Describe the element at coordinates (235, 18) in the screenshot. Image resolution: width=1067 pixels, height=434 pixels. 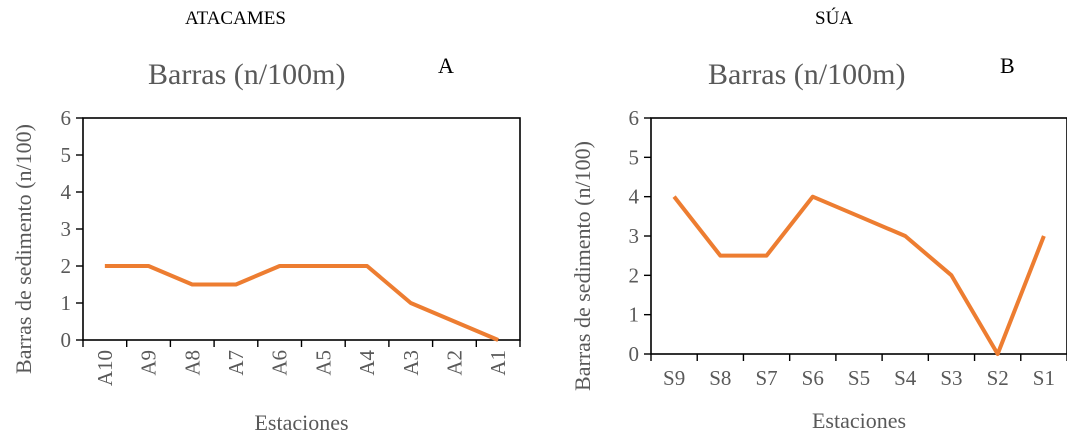
I see `panel-header-atacames: ATACAMES` at that location.